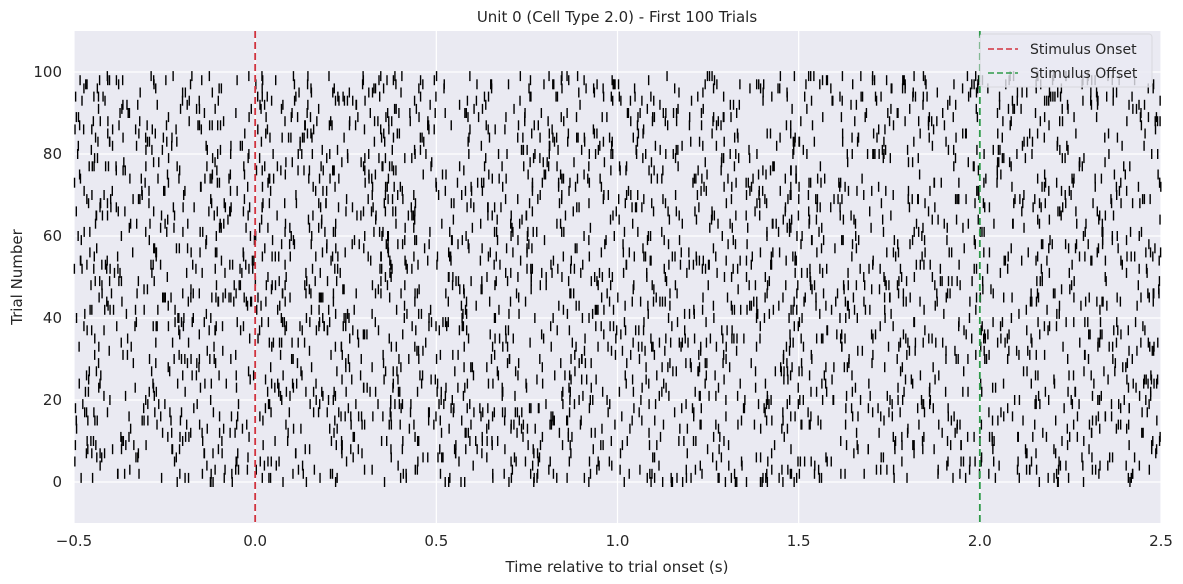 The width and height of the screenshot is (1183, 584). What do you see at coordinates (1084, 74) in the screenshot?
I see `legend-label-offset: Stimulus Offset` at bounding box center [1084, 74].